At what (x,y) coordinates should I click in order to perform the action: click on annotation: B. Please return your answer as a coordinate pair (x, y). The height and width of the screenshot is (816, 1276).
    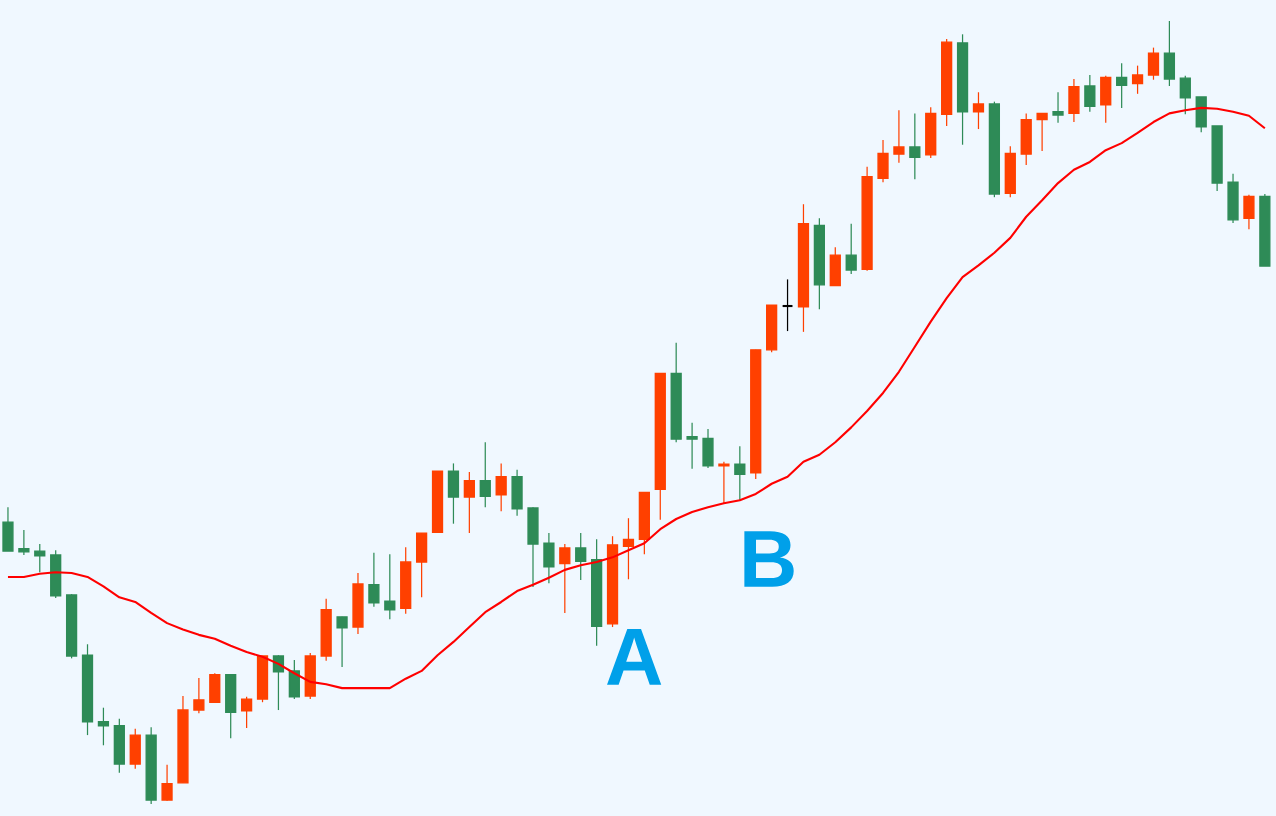
    Looking at the image, I should click on (769, 559).